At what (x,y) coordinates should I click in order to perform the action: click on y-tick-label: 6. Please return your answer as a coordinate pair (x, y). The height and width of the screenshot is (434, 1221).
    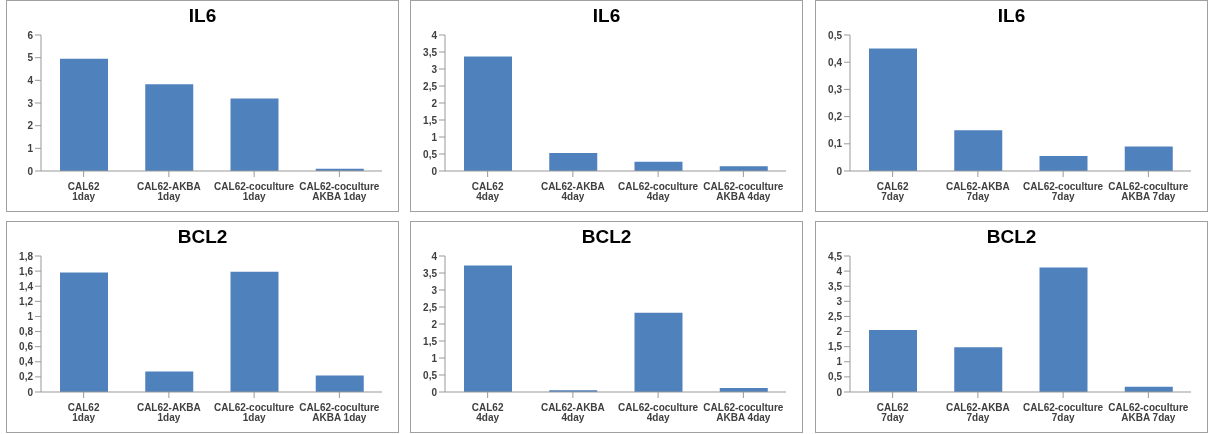
    Looking at the image, I should click on (30, 35).